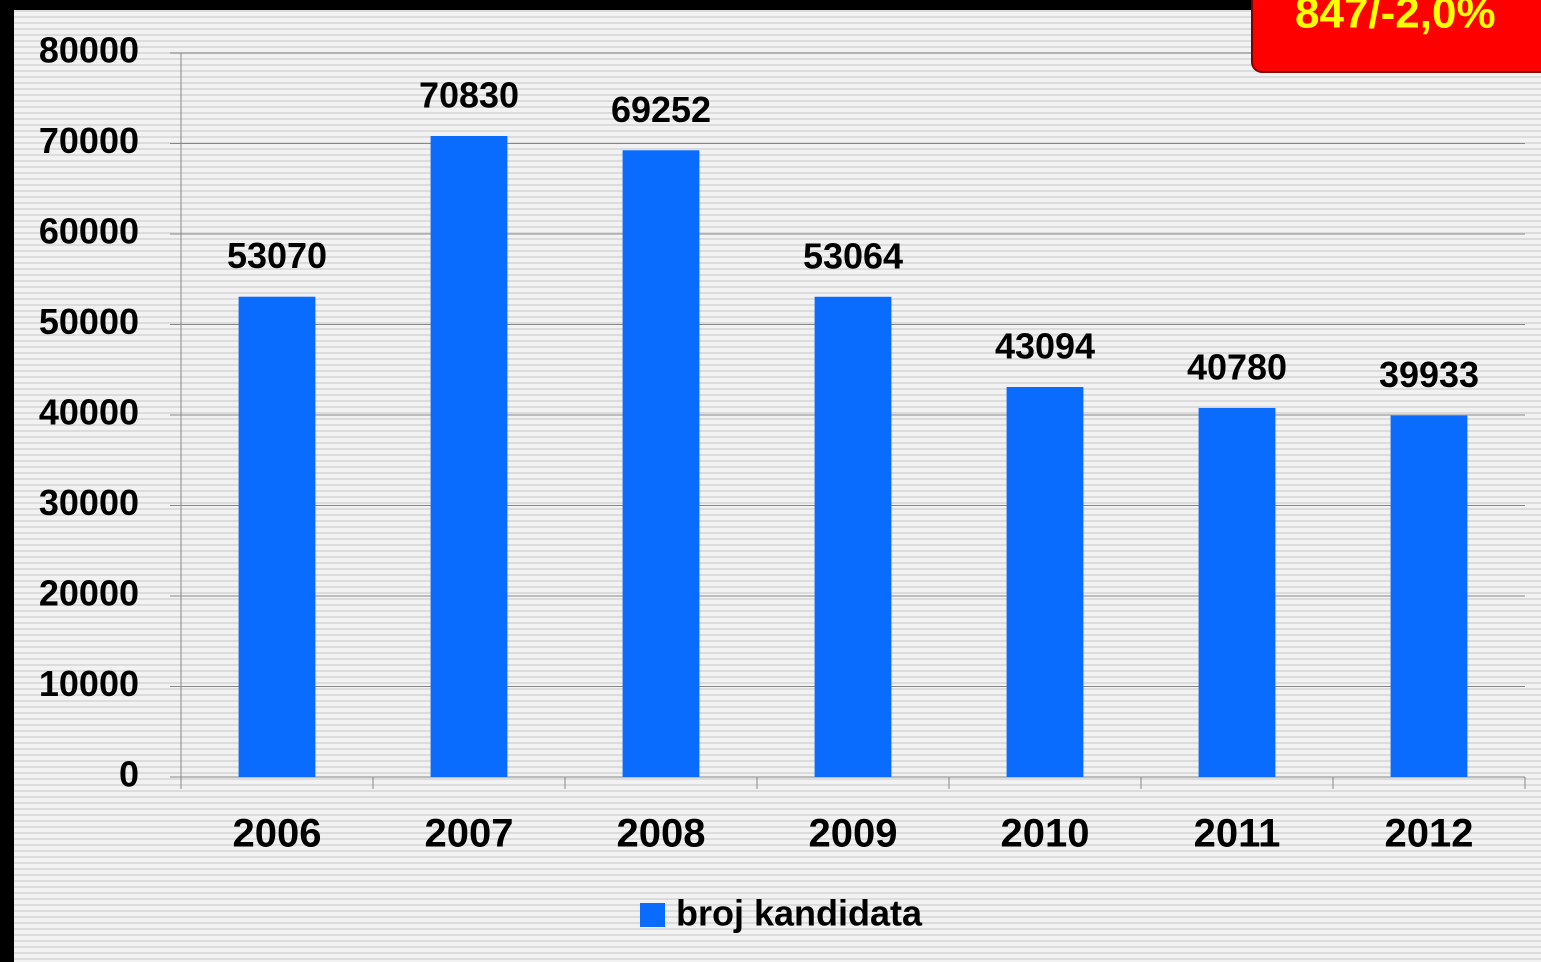 This screenshot has height=962, width=1541. What do you see at coordinates (89, 683) in the screenshot?
I see `y-tick-label: 10000` at bounding box center [89, 683].